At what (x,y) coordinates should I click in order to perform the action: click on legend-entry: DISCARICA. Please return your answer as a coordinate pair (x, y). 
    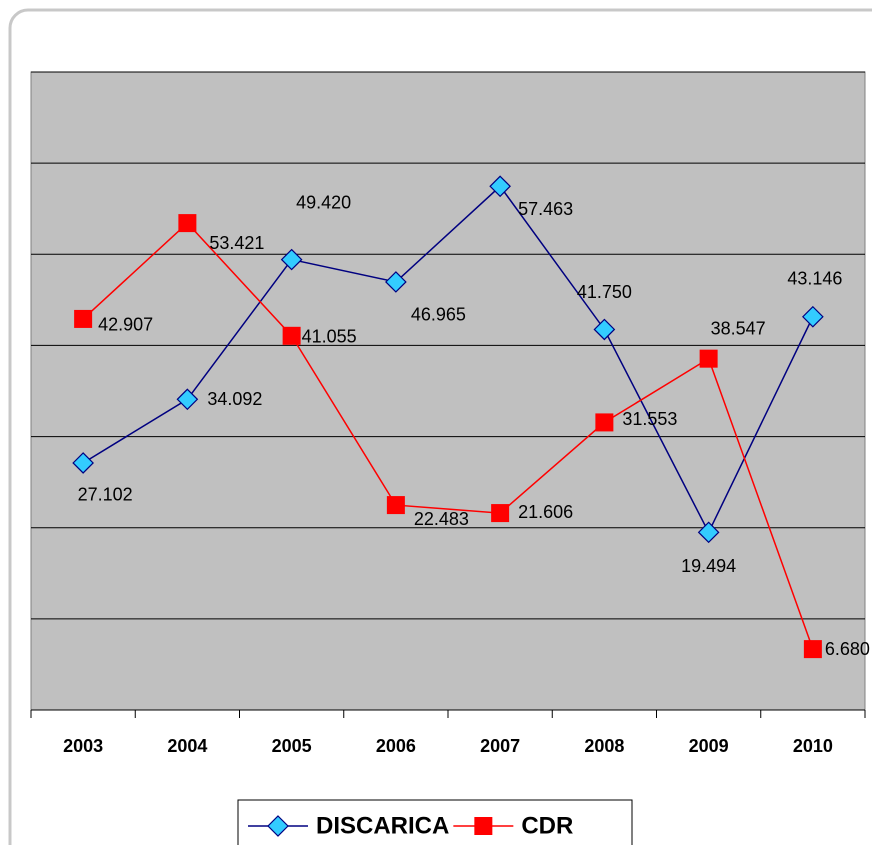
    Looking at the image, I should click on (348, 825).